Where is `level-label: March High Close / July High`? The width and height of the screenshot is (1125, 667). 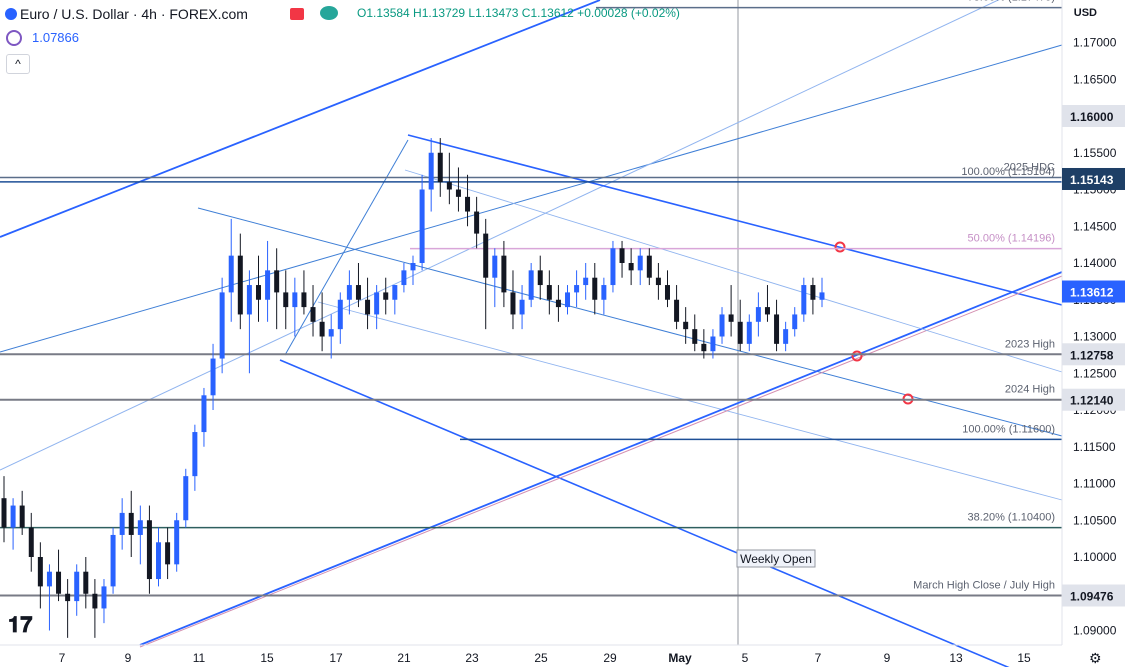
level-label: March High Close / July High is located at coordinates (984, 586).